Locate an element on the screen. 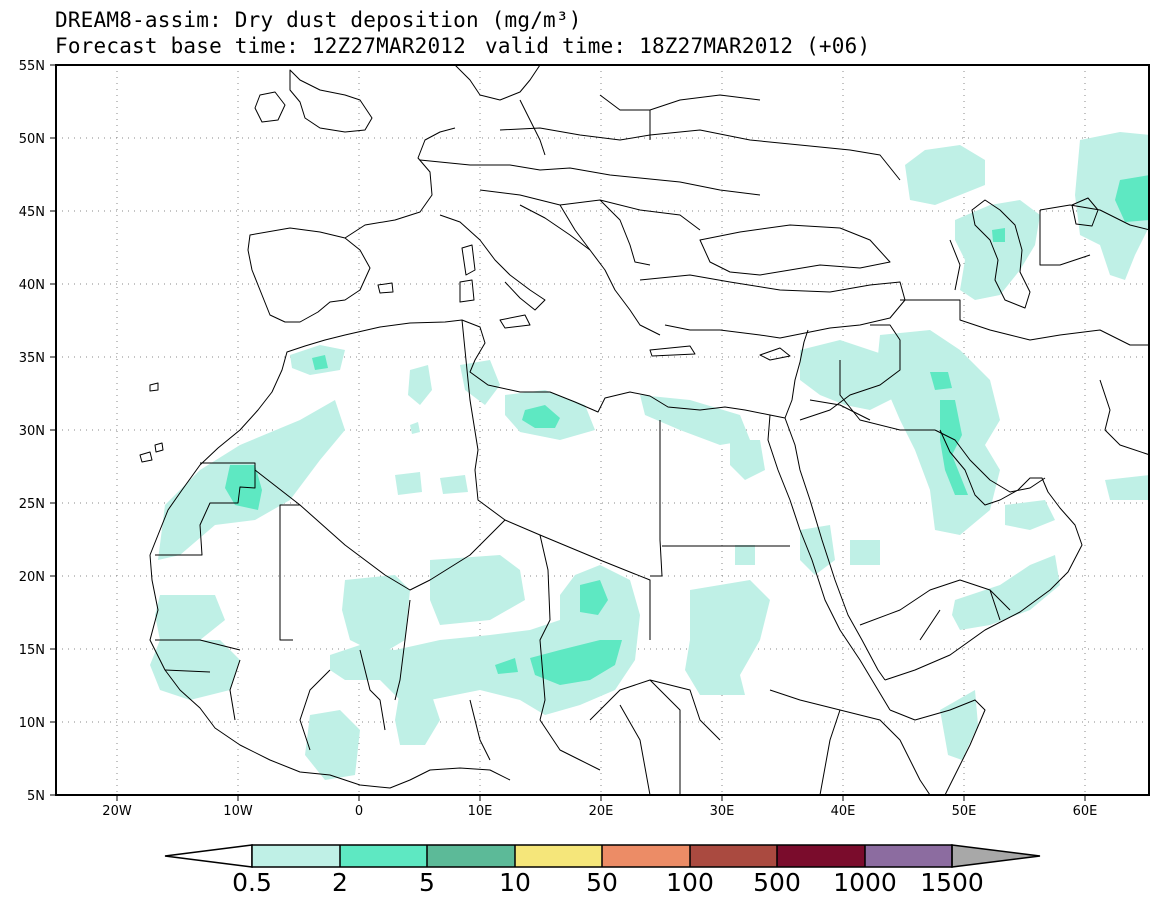 Image resolution: width=1165 pixels, height=907 pixels. lon-label-60e: 60E is located at coordinates (1085, 811).